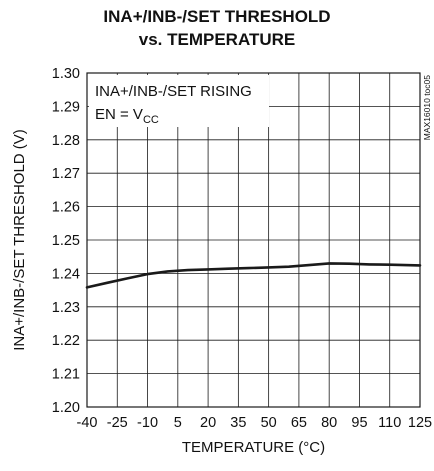 The image size is (434, 471). What do you see at coordinates (253, 447) in the screenshot?
I see `x-axis-label: TEMPERATURE (°C)` at bounding box center [253, 447].